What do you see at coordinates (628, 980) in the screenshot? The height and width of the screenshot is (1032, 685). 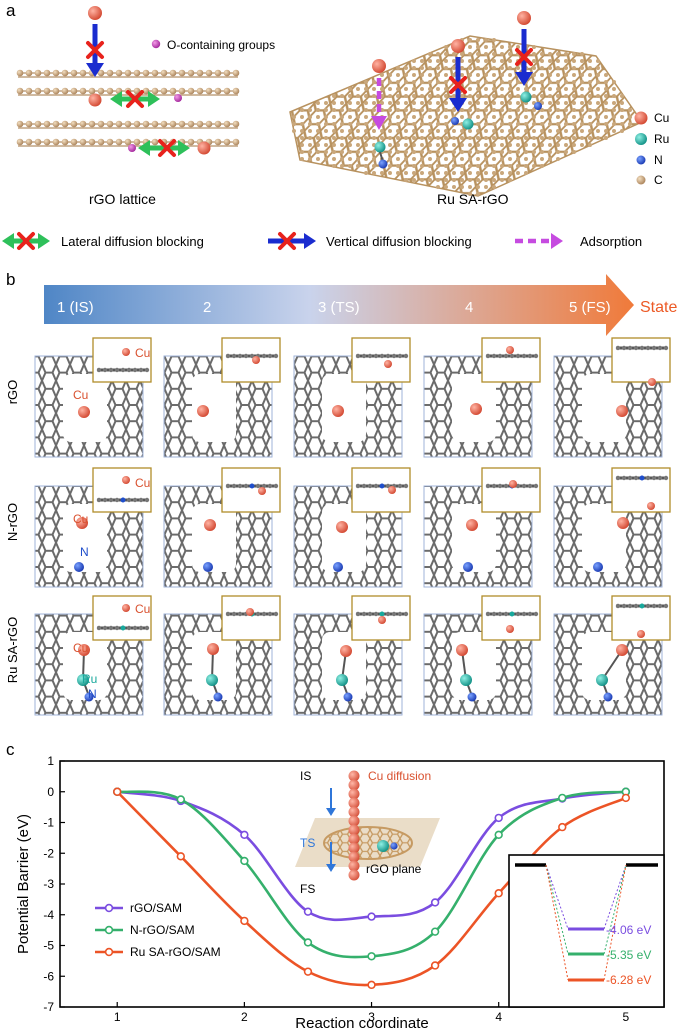 I see `inset-value-ru-sa-rgo: -6.28 eV` at bounding box center [628, 980].